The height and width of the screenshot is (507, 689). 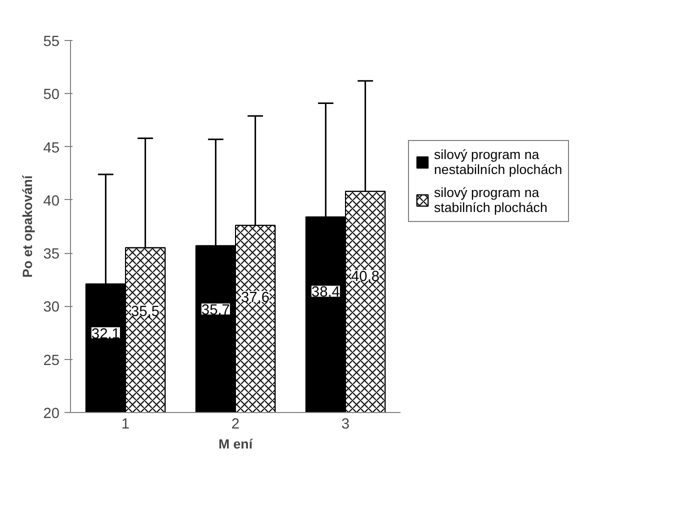 What do you see at coordinates (51, 360) in the screenshot?
I see `y-tick-label: 25` at bounding box center [51, 360].